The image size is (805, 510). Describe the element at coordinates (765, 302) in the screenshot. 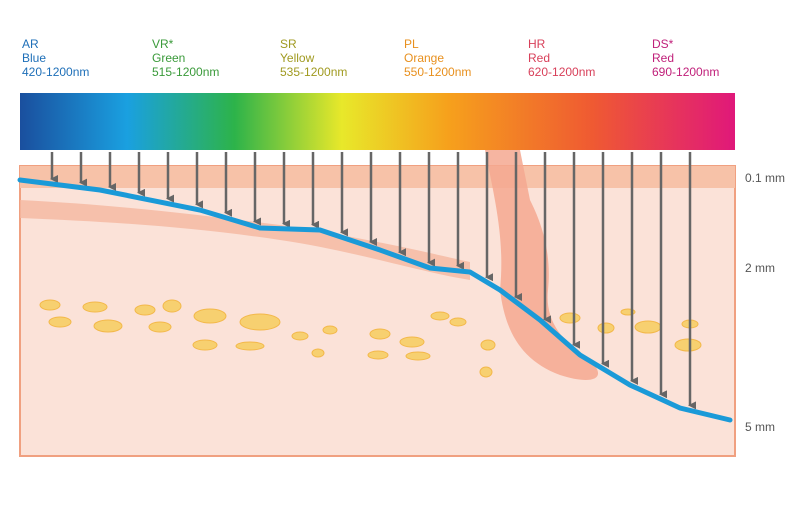

I see `depth-labels: 0.1 mm 2 mm 5 mm` at that location.